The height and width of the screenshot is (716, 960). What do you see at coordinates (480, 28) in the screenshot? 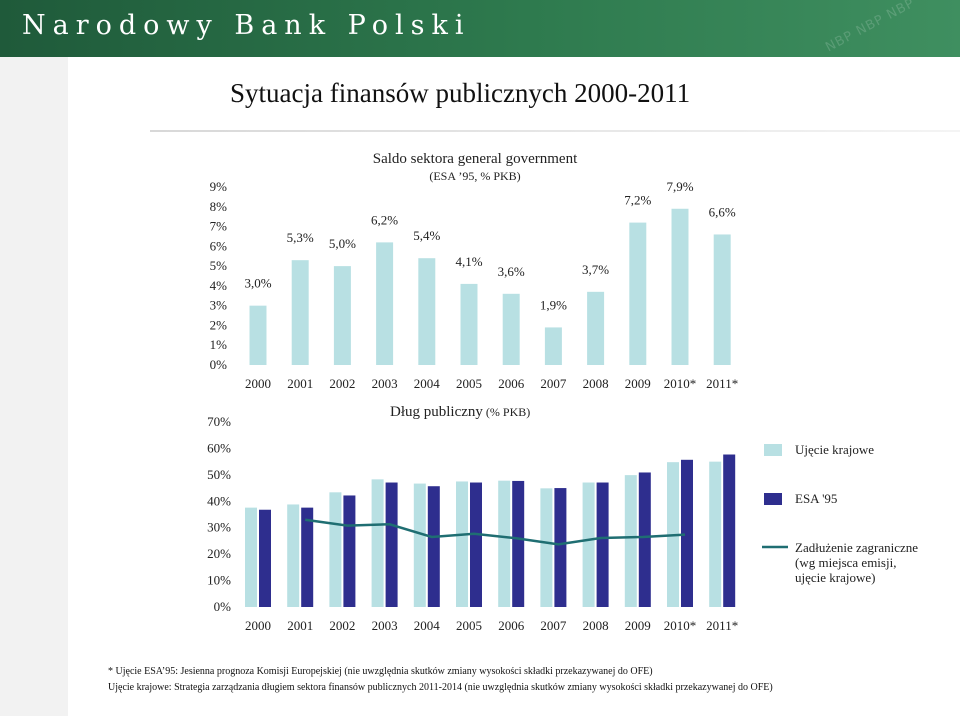
I see `header-banner: Narodowy Bank Polski NBP NBP NBP` at bounding box center [480, 28].